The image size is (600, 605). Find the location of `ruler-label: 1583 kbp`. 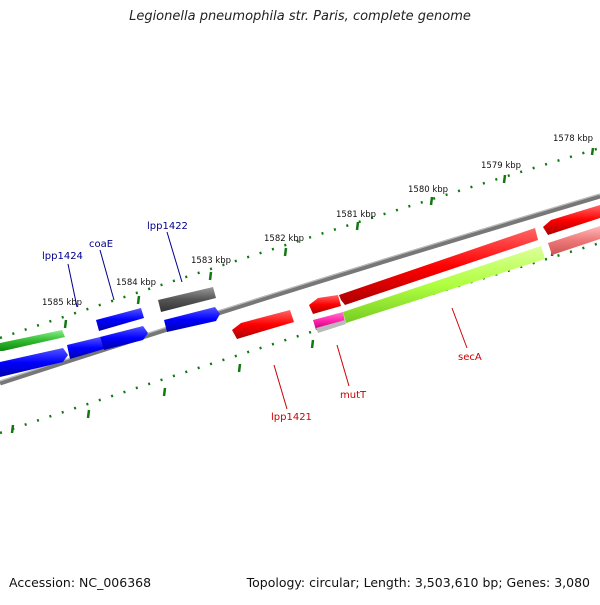

ruler-label: 1583 kbp is located at coordinates (211, 261).